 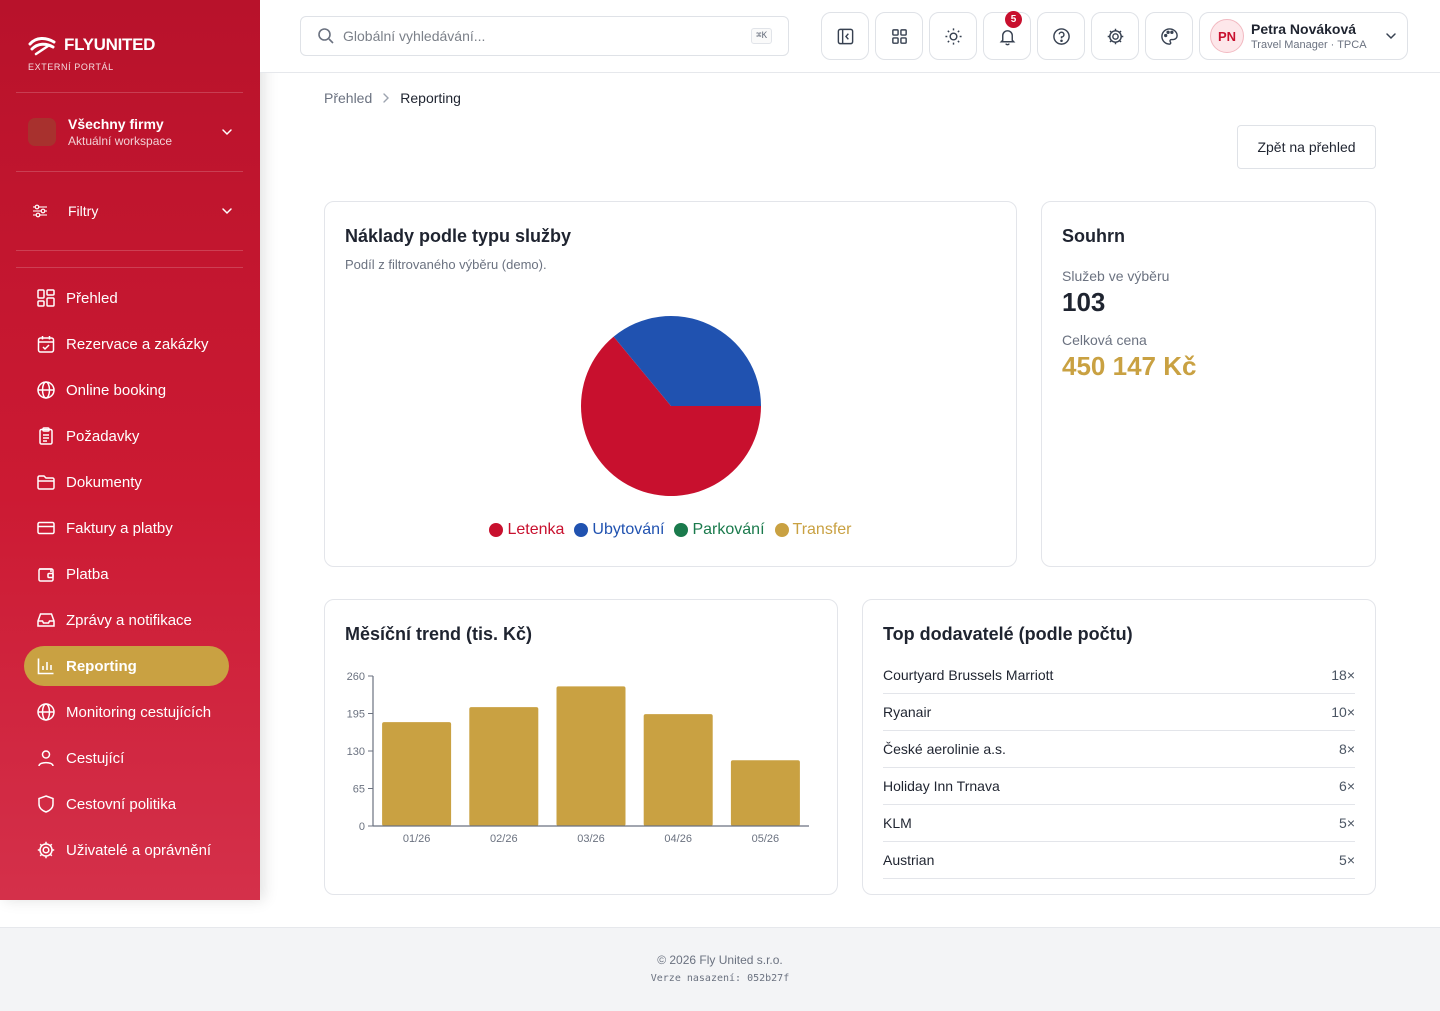 I want to click on sidebar-item-zpravy: Zprávy a notifikace, so click(x=126, y=620).